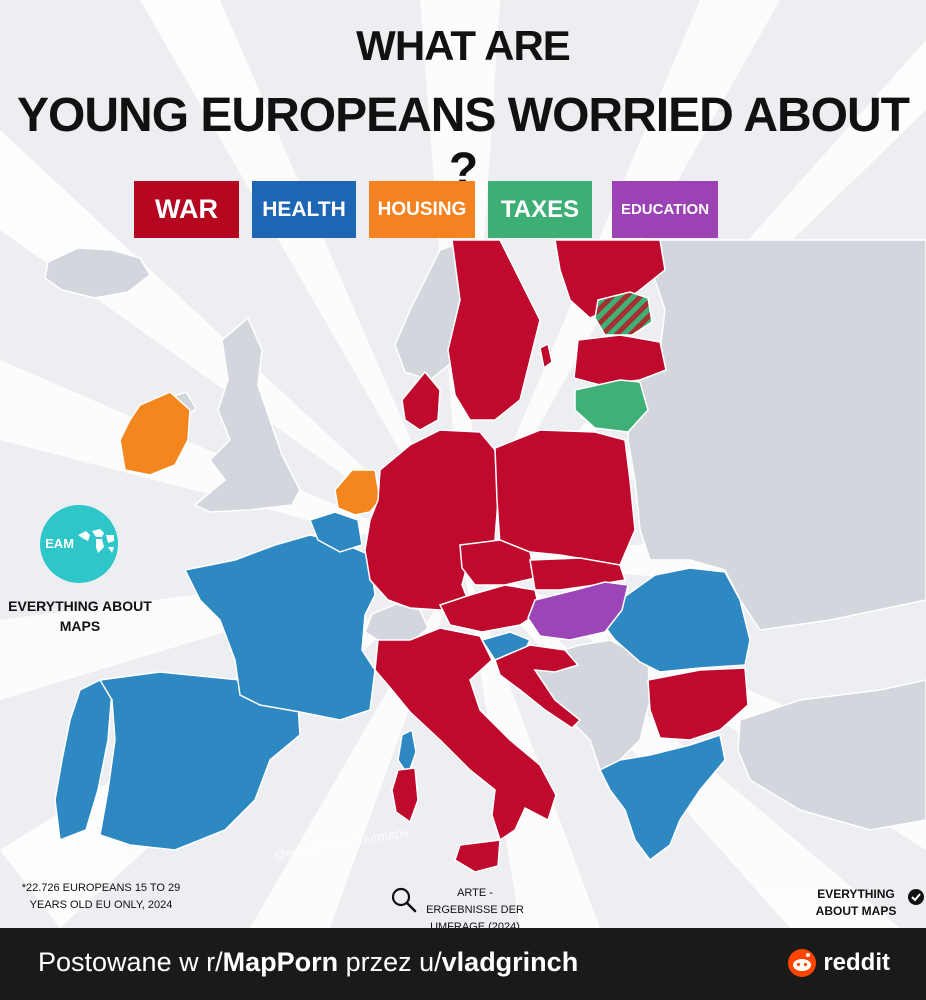 The height and width of the screenshot is (1000, 926). I want to click on country-ireland, so click(155, 433).